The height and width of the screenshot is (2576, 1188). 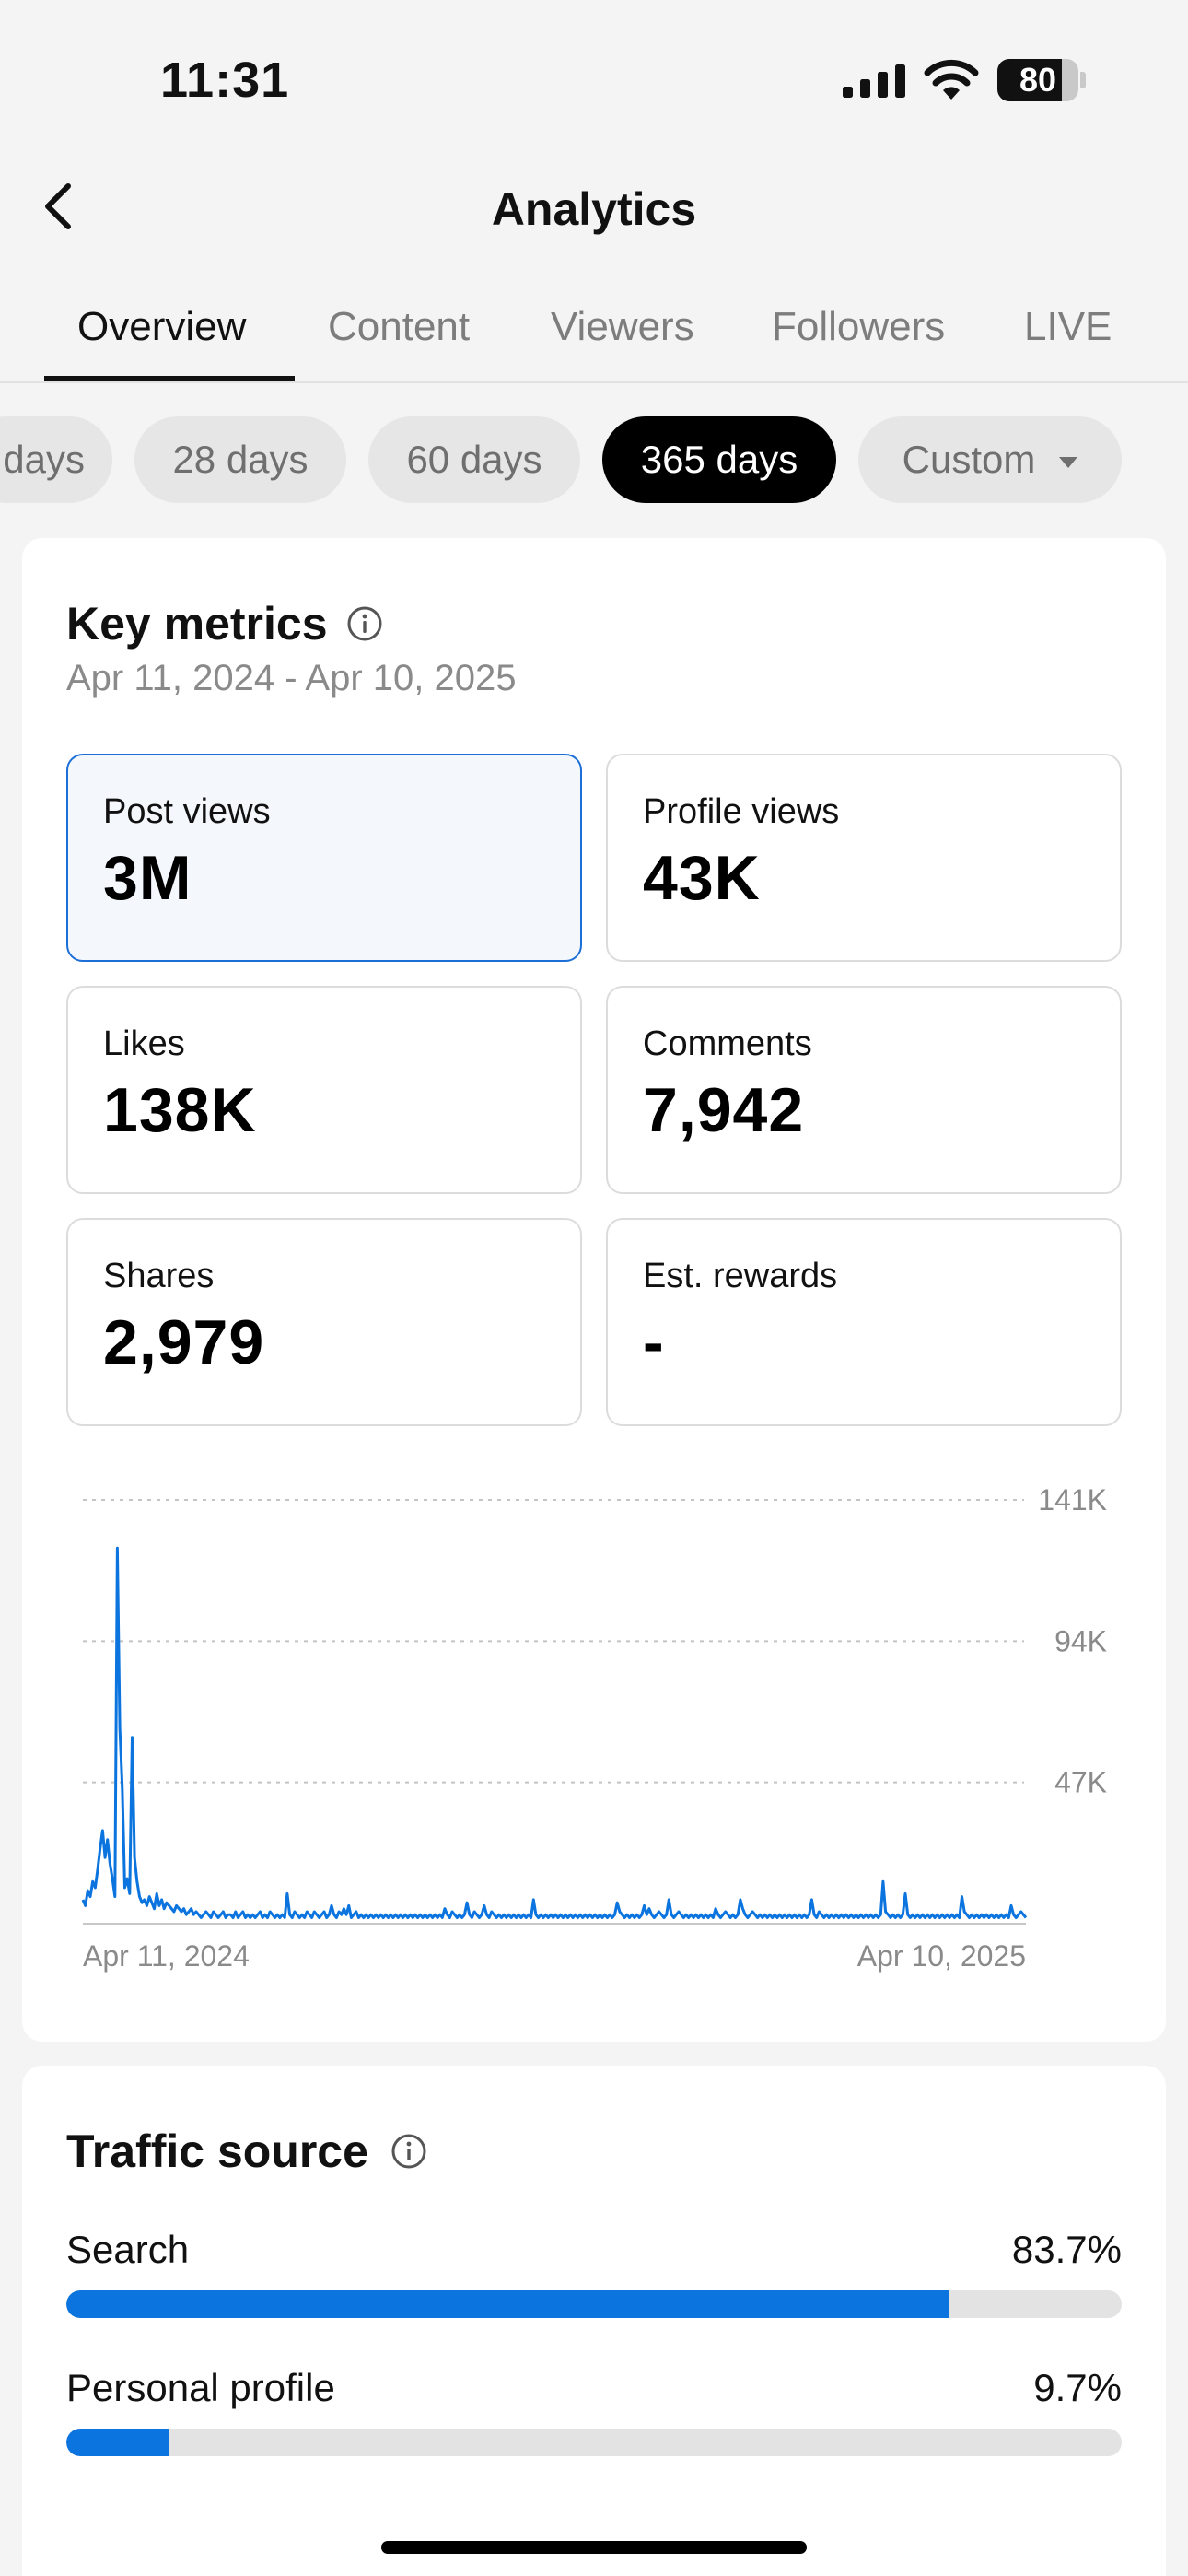 I want to click on active-tab-indicator, so click(x=169, y=378).